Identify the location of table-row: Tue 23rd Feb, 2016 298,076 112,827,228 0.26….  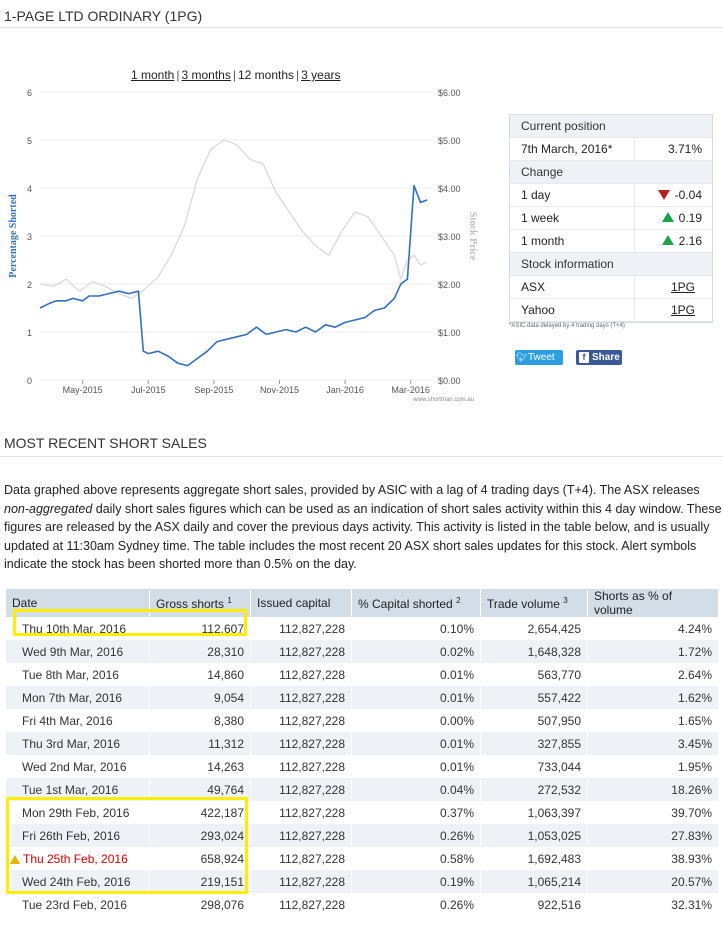
(362, 904).